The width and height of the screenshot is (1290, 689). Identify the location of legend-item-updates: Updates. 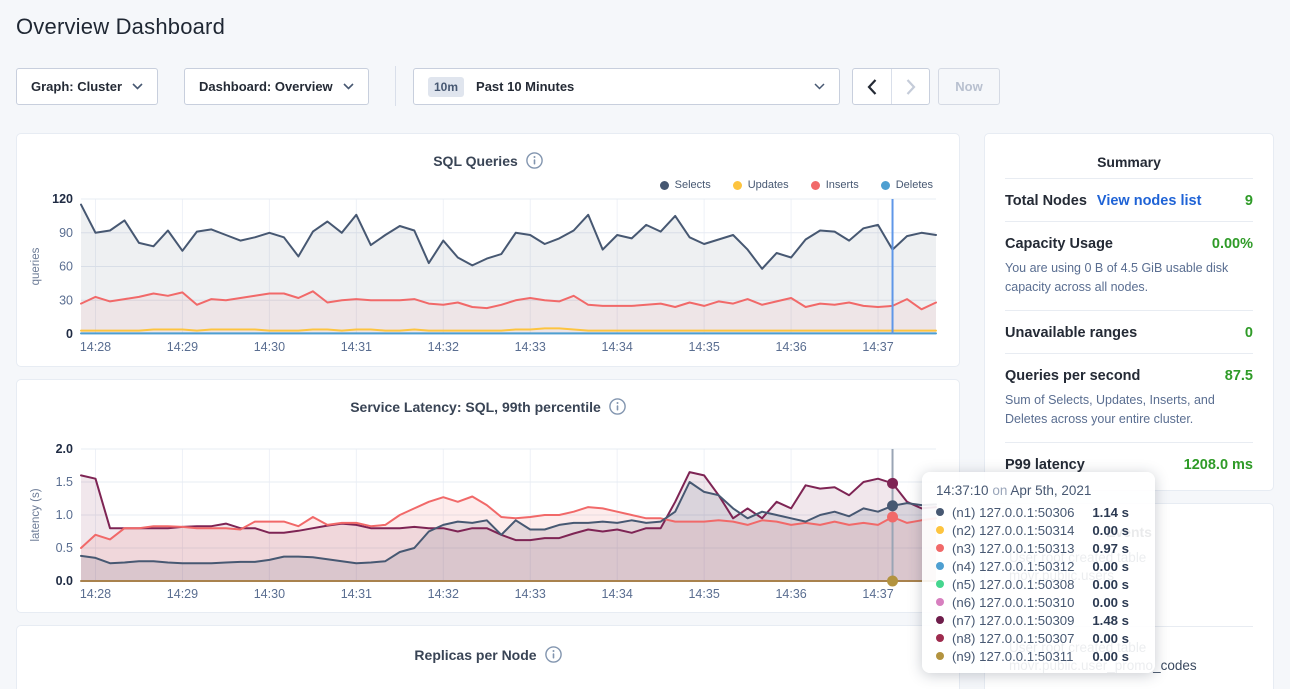
(760, 185).